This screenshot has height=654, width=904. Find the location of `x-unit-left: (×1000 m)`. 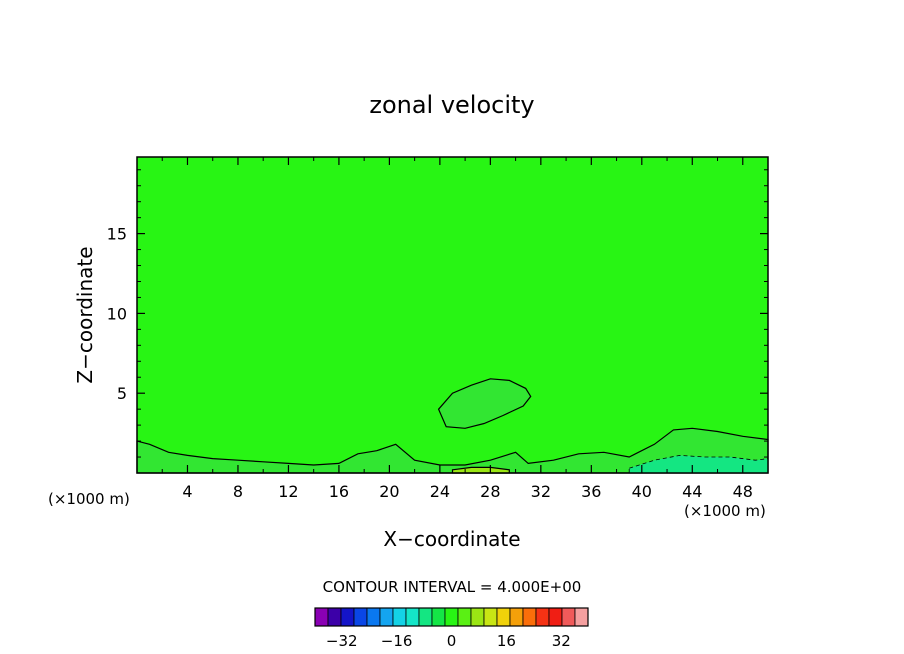

x-unit-left: (×1000 m) is located at coordinates (89, 499).